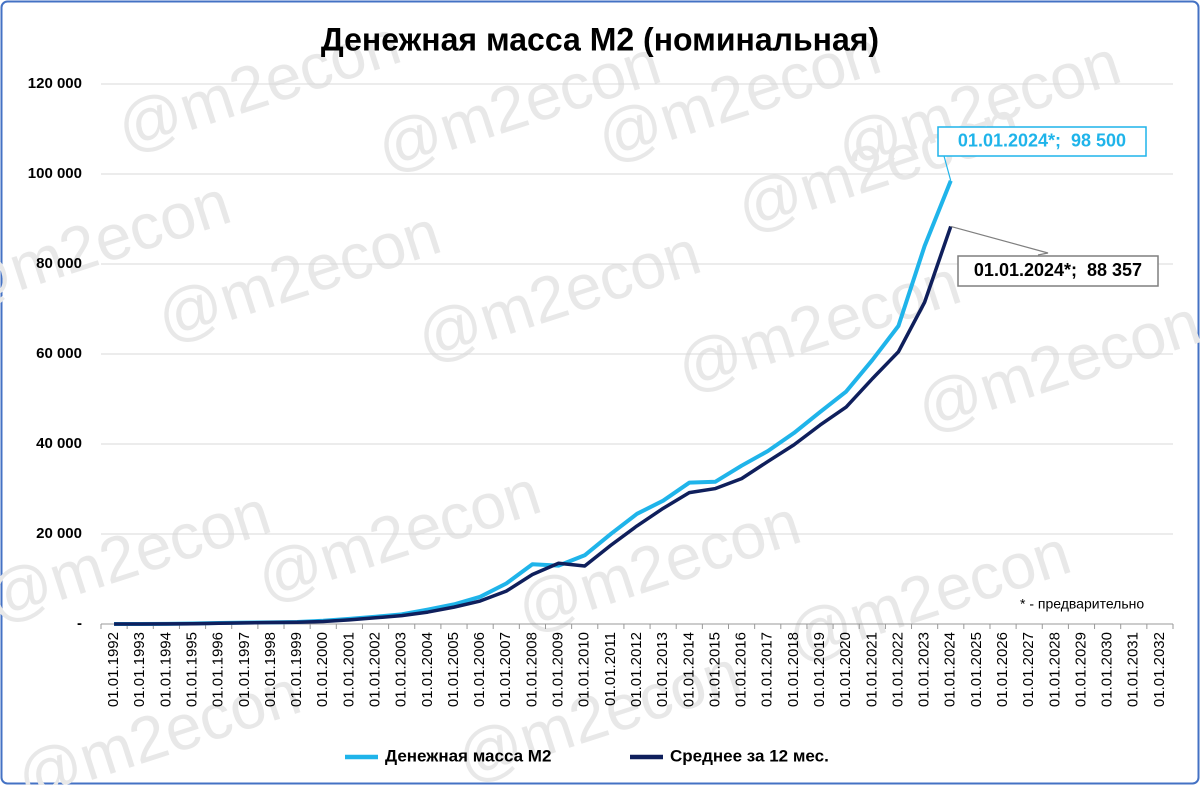 This screenshot has width=1200, height=785. I want to click on x-tick-label: 01.01.2008, so click(531, 669).